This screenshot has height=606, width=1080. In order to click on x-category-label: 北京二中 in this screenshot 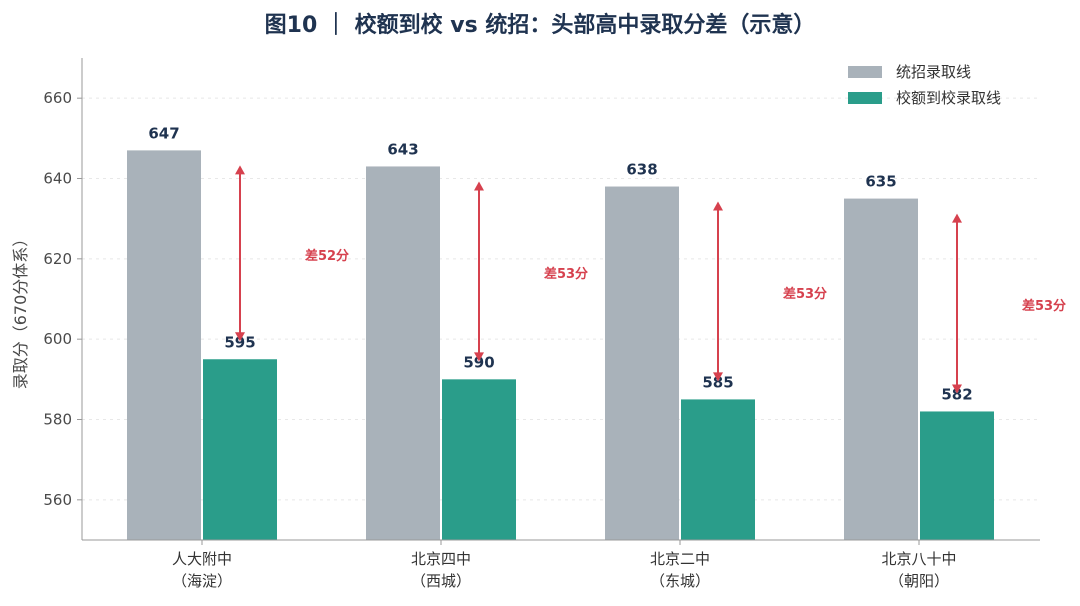, I will do `click(680, 559)`.